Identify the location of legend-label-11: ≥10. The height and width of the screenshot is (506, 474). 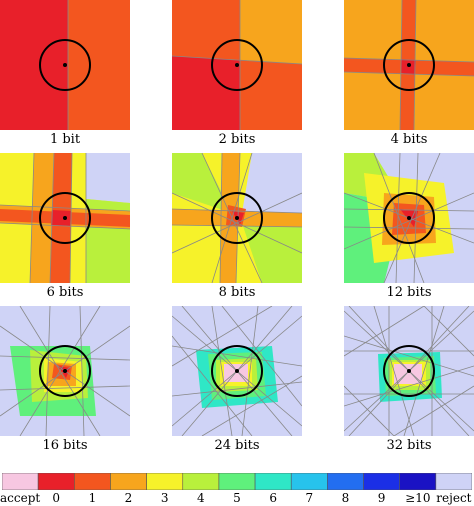
(418, 498).